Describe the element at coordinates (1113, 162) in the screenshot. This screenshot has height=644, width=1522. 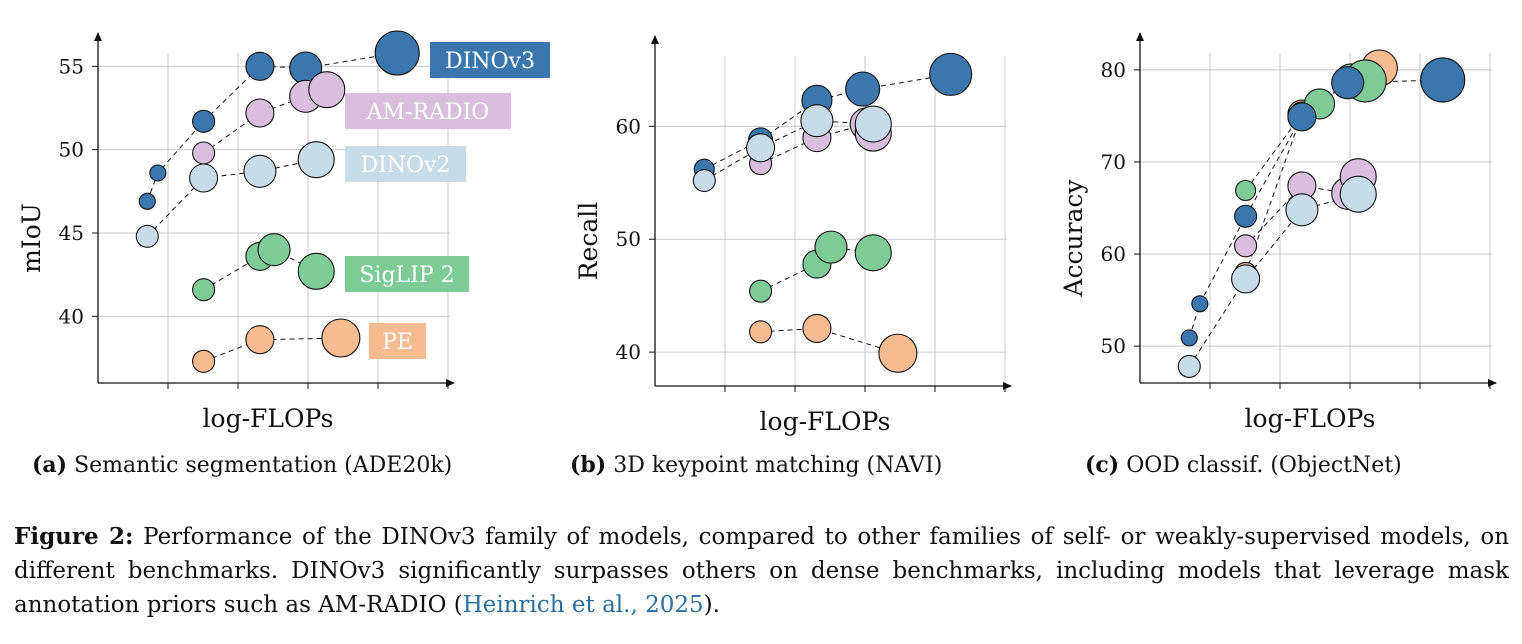
I see `y-tick-label: 70` at that location.